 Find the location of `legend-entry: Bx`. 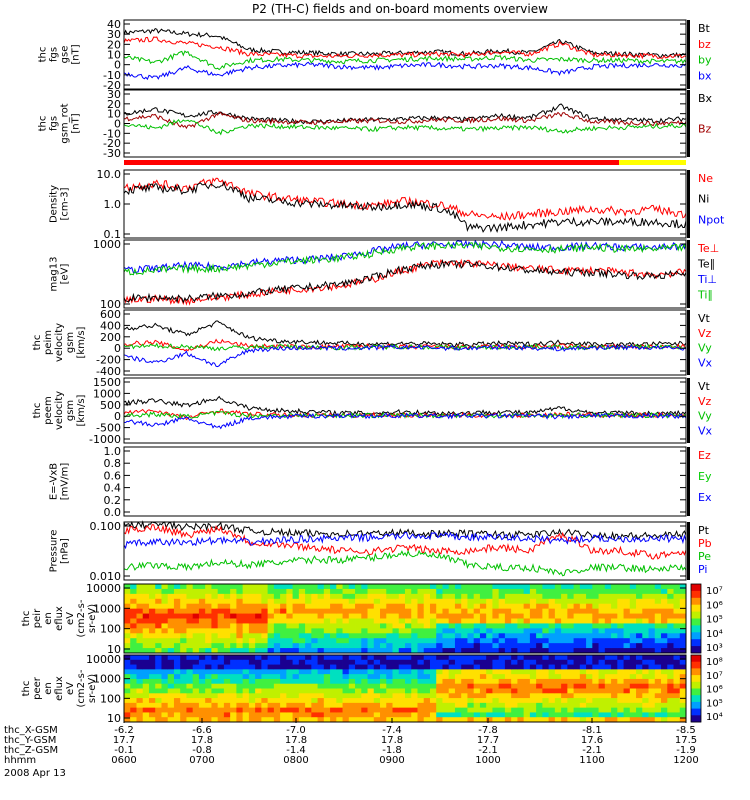

legend-entry: Bx is located at coordinates (705, 98).